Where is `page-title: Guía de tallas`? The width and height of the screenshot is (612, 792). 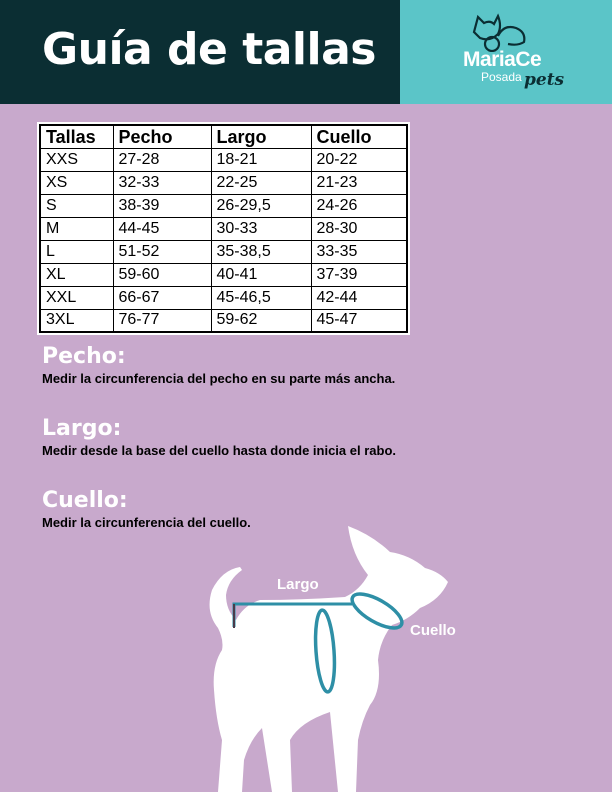 page-title: Guía de tallas is located at coordinates (209, 49).